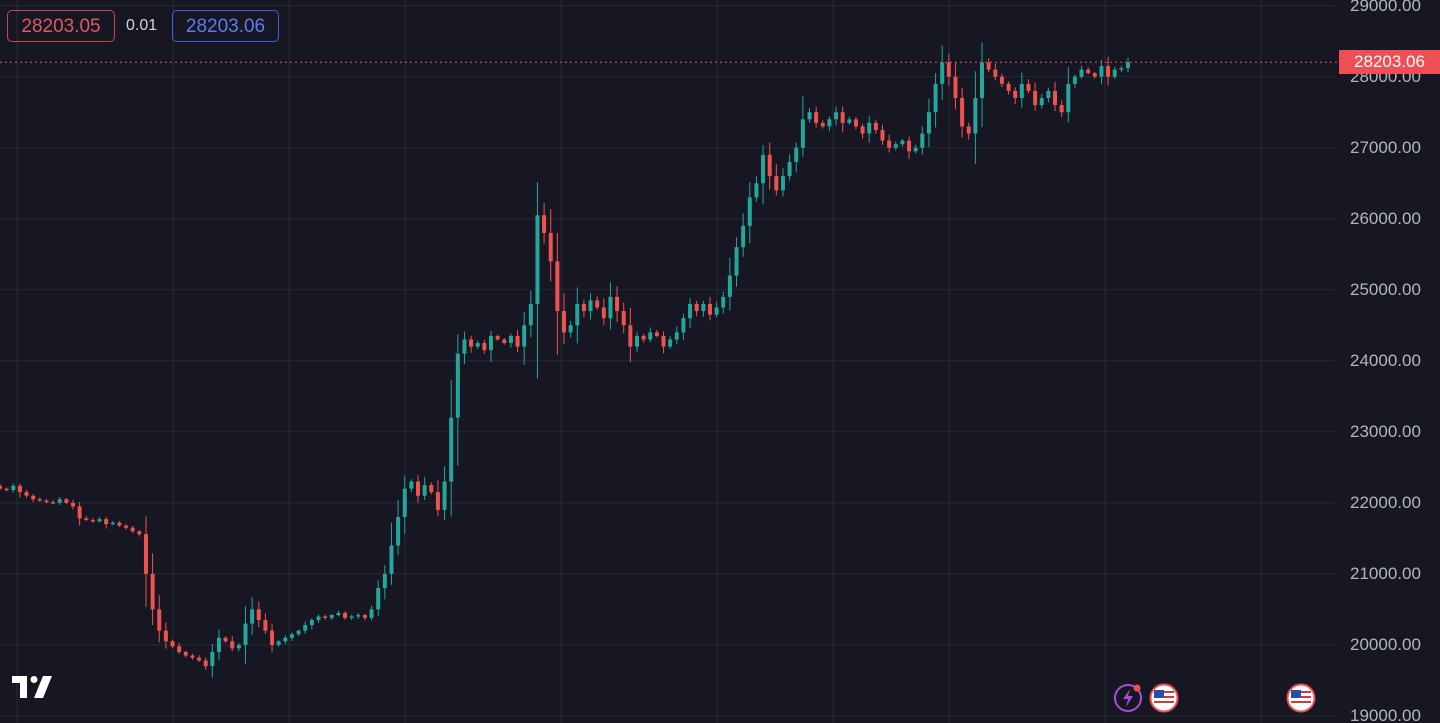 Image resolution: width=1440 pixels, height=723 pixels. What do you see at coordinates (61, 26) in the screenshot?
I see `bid-price-button: 28203.05` at bounding box center [61, 26].